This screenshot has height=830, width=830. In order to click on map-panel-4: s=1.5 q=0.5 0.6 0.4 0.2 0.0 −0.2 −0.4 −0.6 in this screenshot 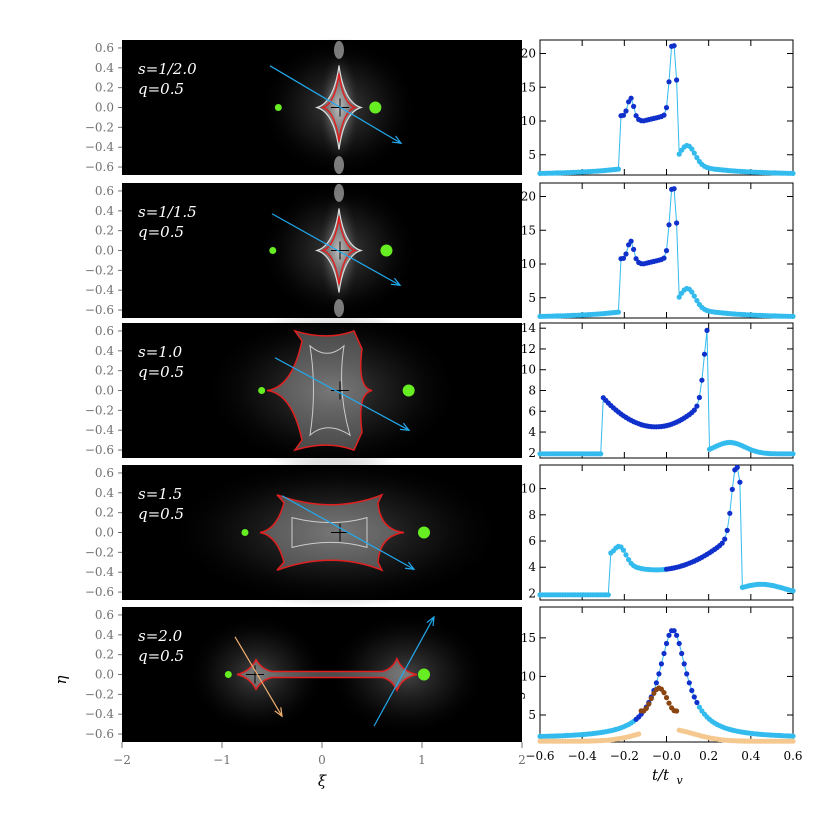, I will do `click(303, 532)`.